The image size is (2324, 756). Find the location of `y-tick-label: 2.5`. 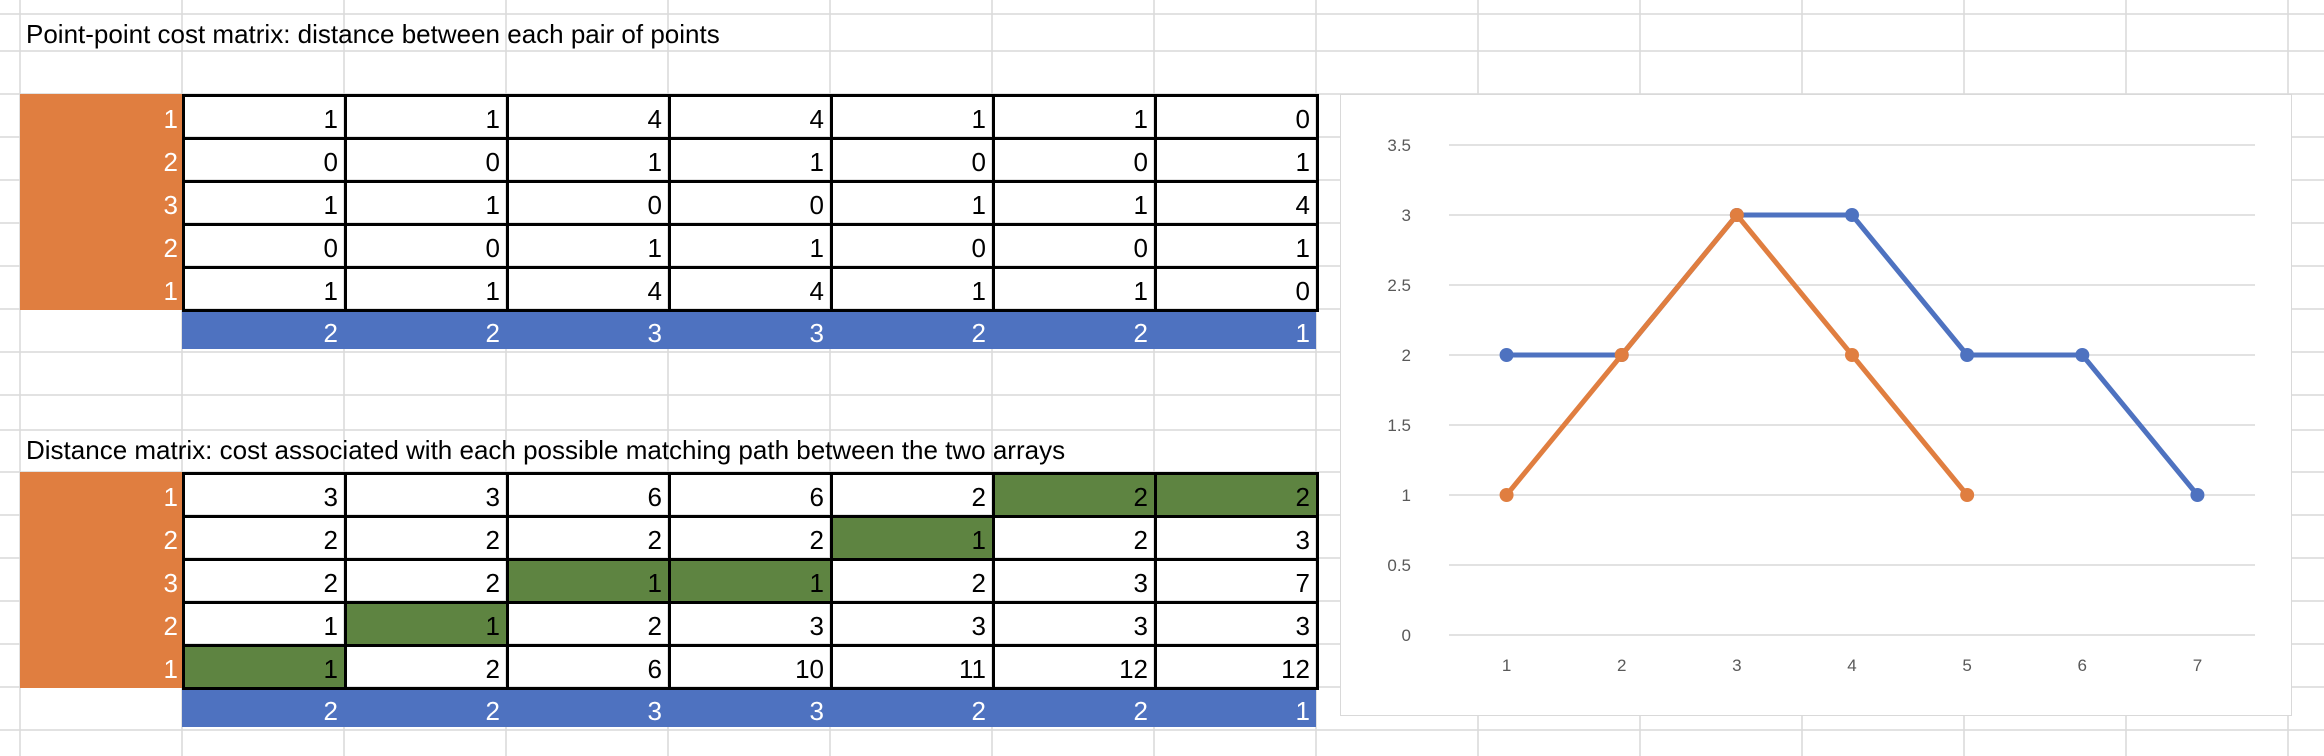

y-tick-label: 2.5 is located at coordinates (1399, 285).